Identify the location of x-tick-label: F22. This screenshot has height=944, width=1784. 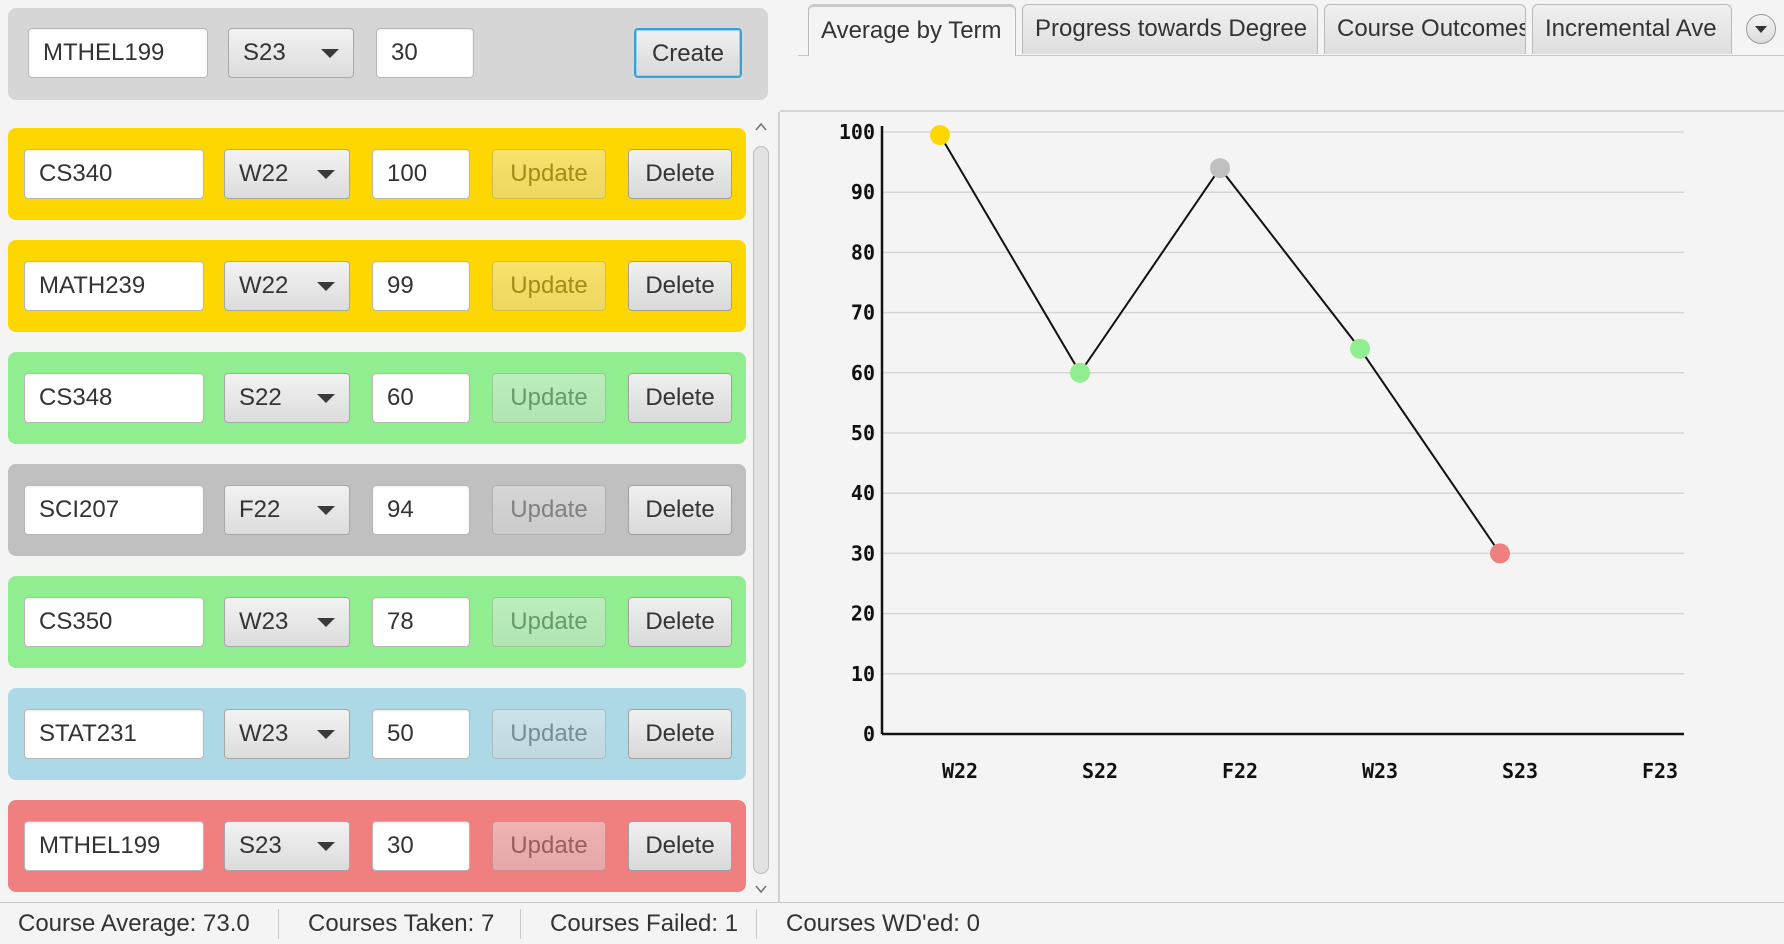
(1240, 771).